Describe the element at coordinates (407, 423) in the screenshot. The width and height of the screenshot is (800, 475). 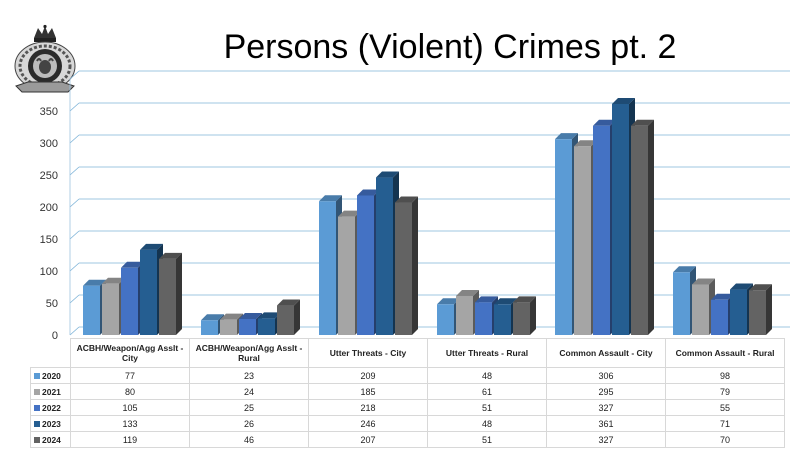
I see `table-row: 2023 133 26 246 48 361 71` at that location.